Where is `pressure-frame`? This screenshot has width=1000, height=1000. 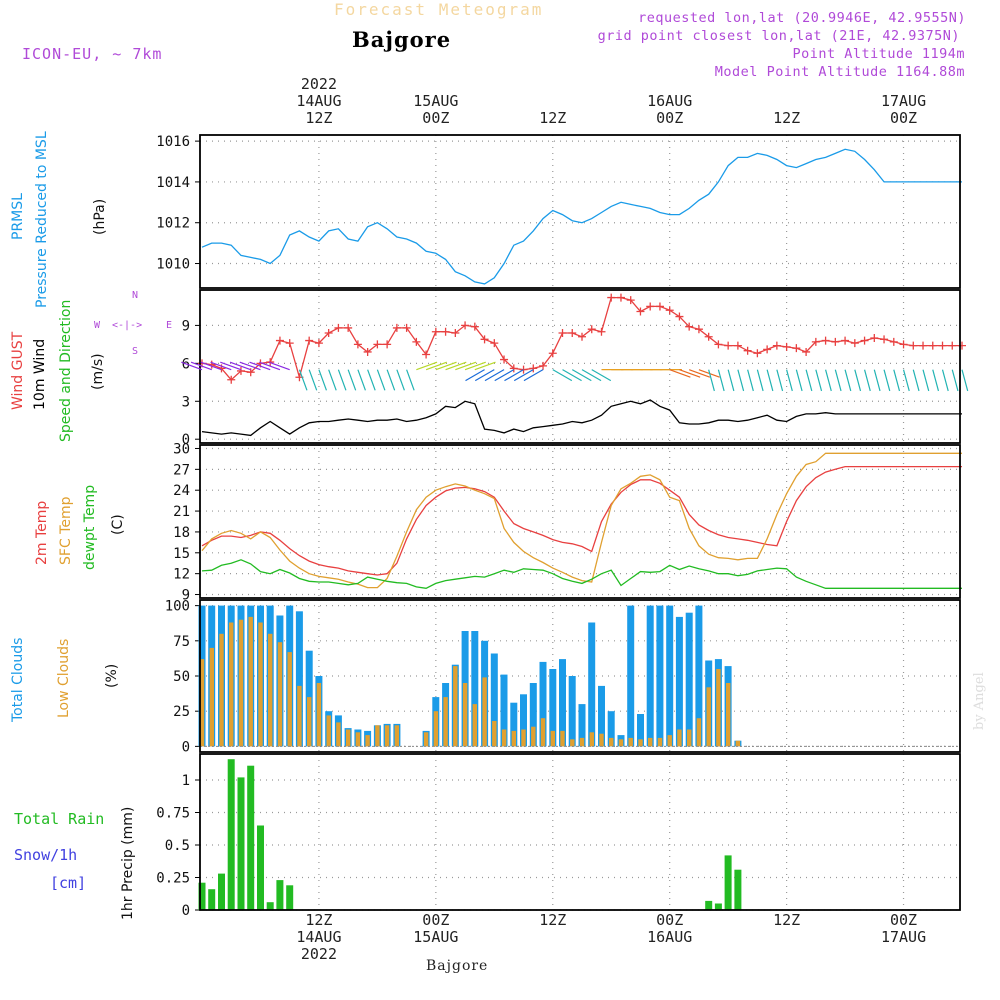 pressure-frame is located at coordinates (580, 211).